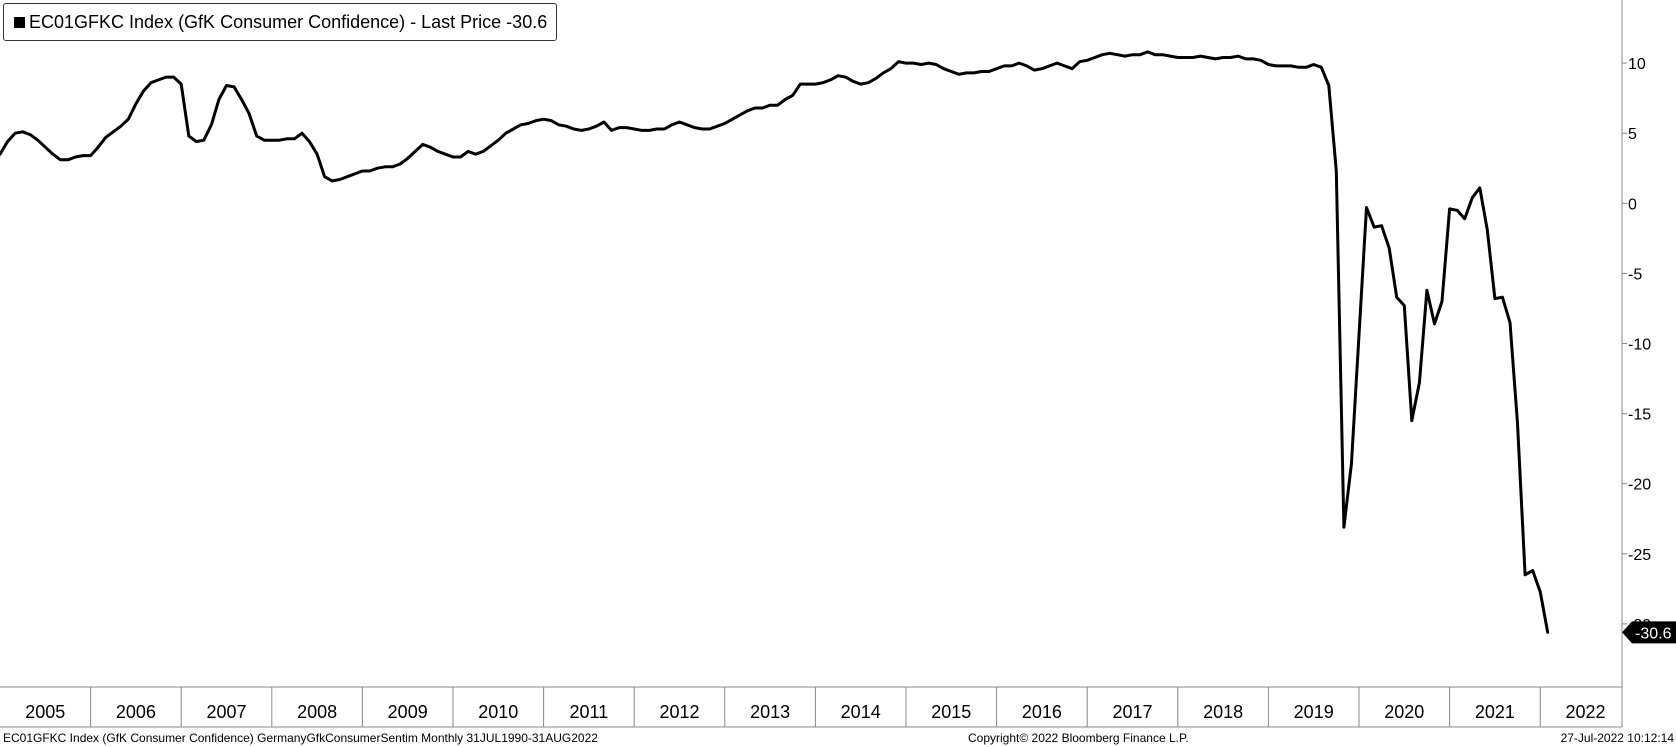 The width and height of the screenshot is (1676, 747). I want to click on last-price-label: -30.6, so click(1653, 633).